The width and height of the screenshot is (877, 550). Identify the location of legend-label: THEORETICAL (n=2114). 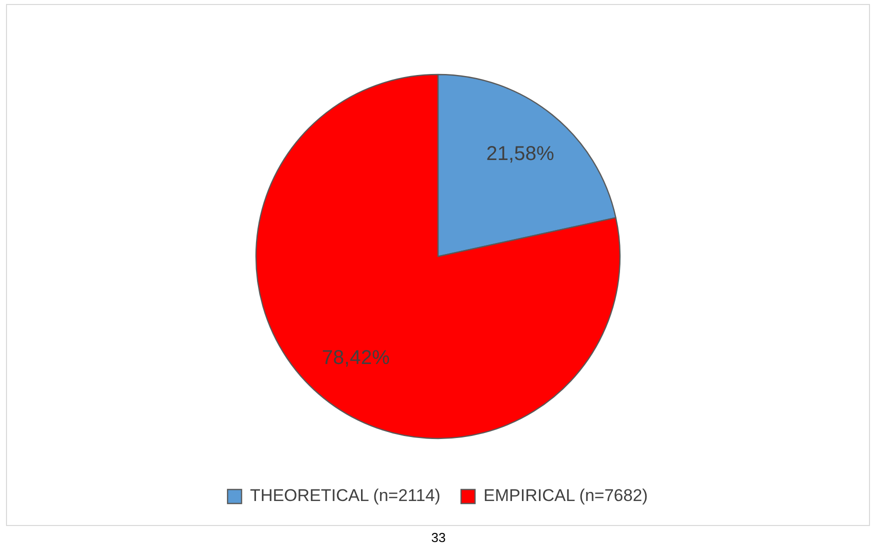
(345, 496).